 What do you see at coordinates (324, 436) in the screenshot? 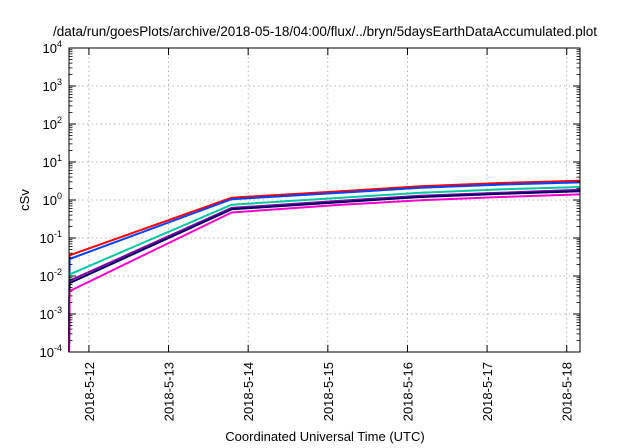
I see `x-axis-label: Coordinated Universal Time (UTC)` at bounding box center [324, 436].